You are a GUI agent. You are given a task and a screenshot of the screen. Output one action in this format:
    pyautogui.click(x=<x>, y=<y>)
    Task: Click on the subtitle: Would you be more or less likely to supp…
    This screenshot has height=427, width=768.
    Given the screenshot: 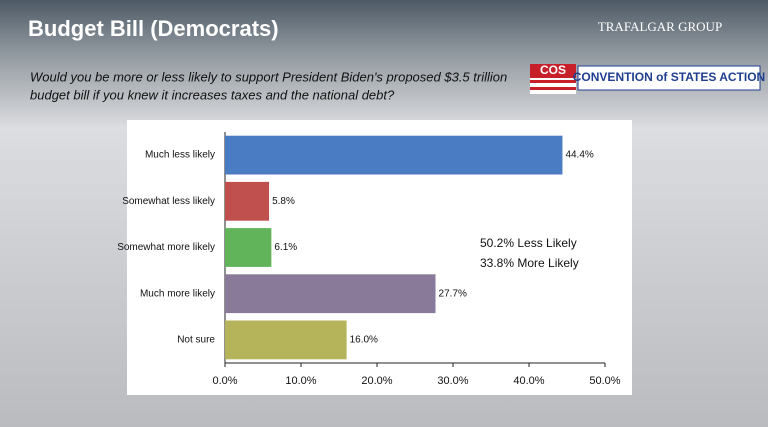 What is the action you would take?
    pyautogui.click(x=268, y=76)
    